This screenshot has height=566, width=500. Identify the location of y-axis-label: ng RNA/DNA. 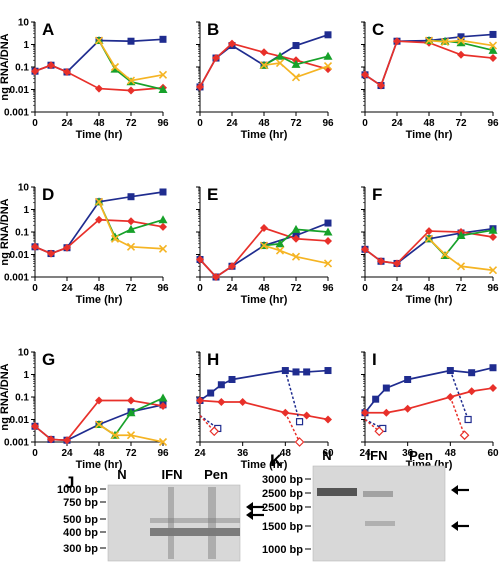
(5, 231).